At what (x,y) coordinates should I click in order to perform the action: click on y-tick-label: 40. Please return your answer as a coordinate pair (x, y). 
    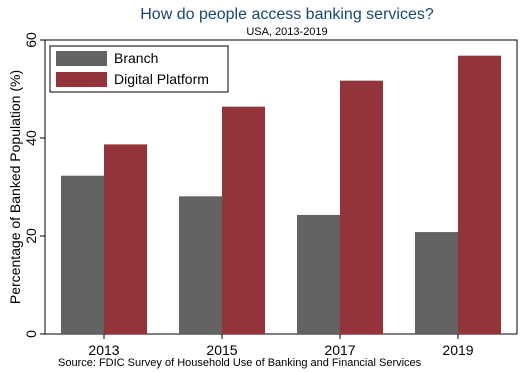
    Looking at the image, I should click on (31, 138).